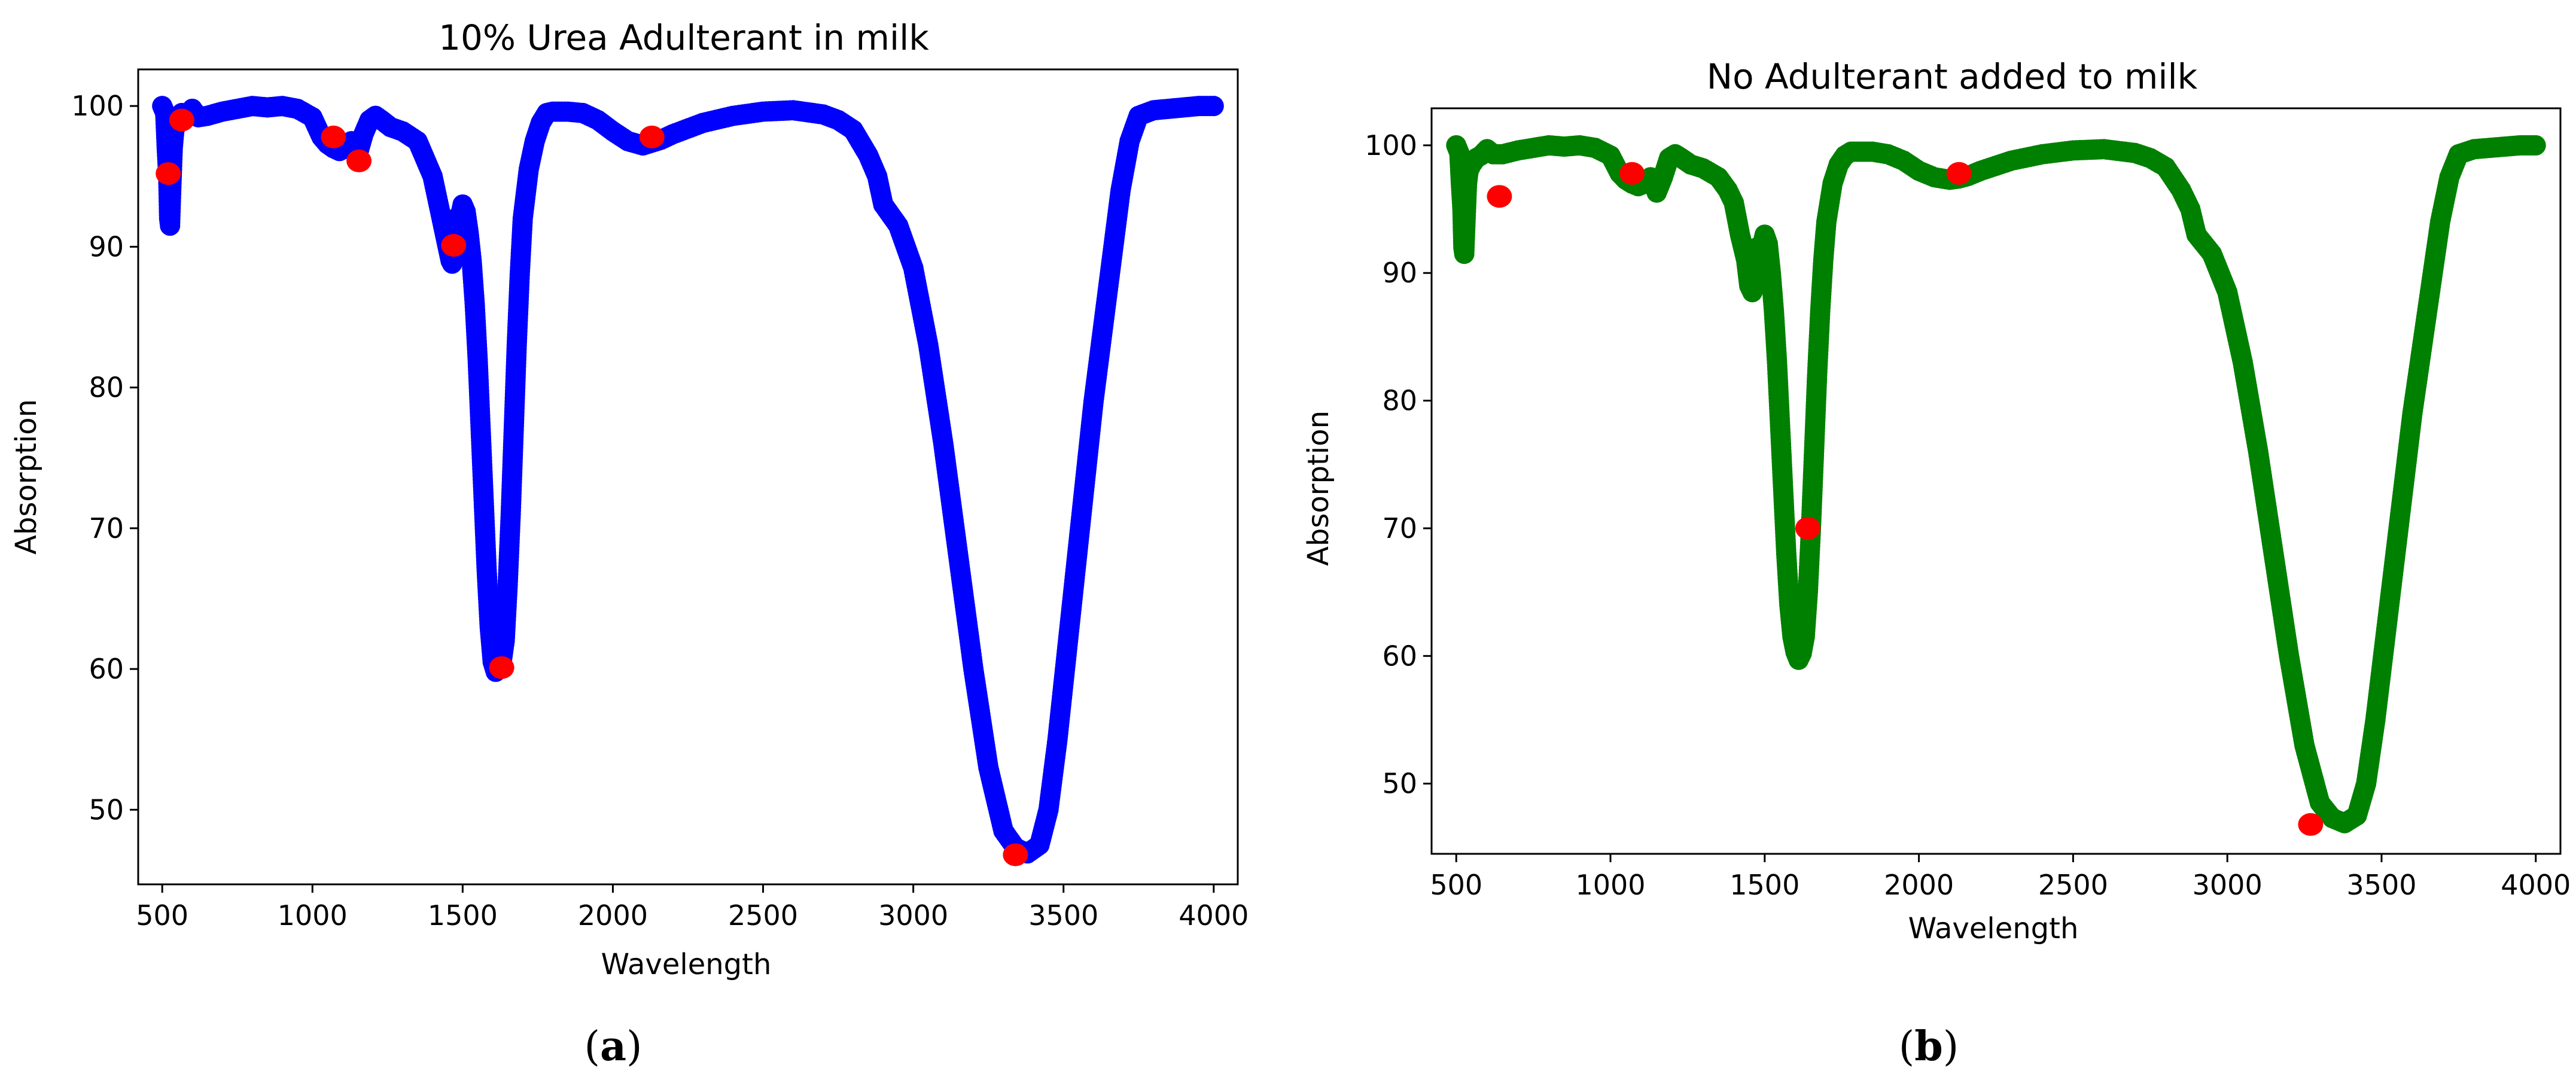 Image resolution: width=2576 pixels, height=1080 pixels. I want to click on panel-label-letter: b, so click(1928, 1046).